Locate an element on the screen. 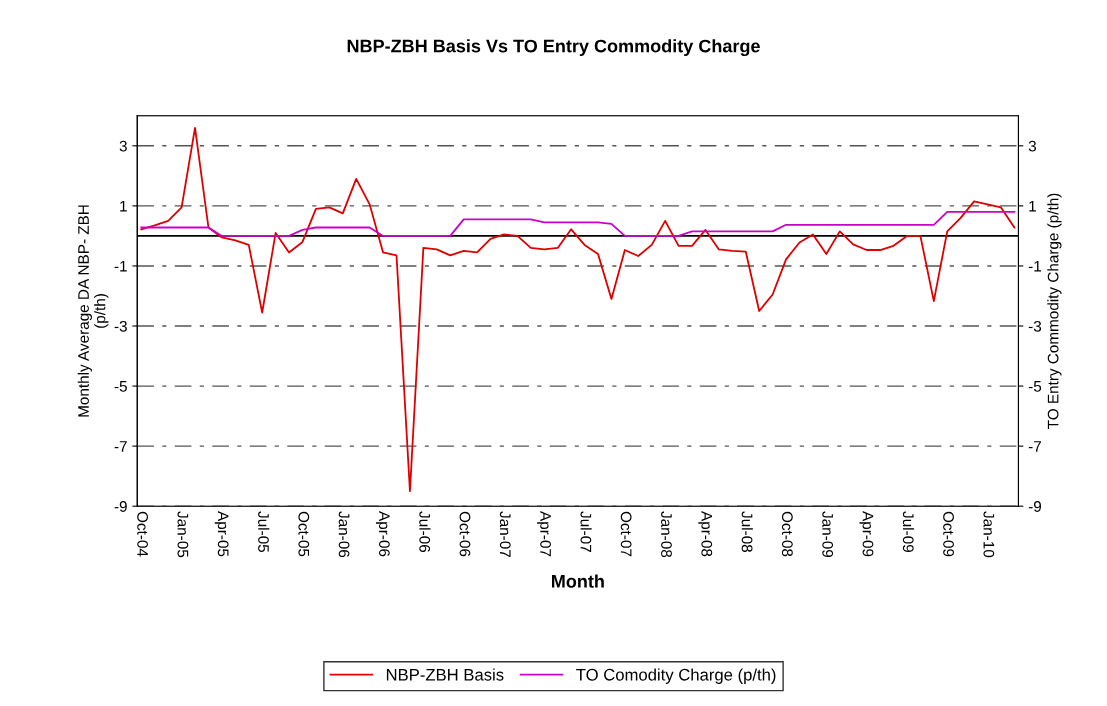  x-tick-label: Oct-08 is located at coordinates (787, 534).